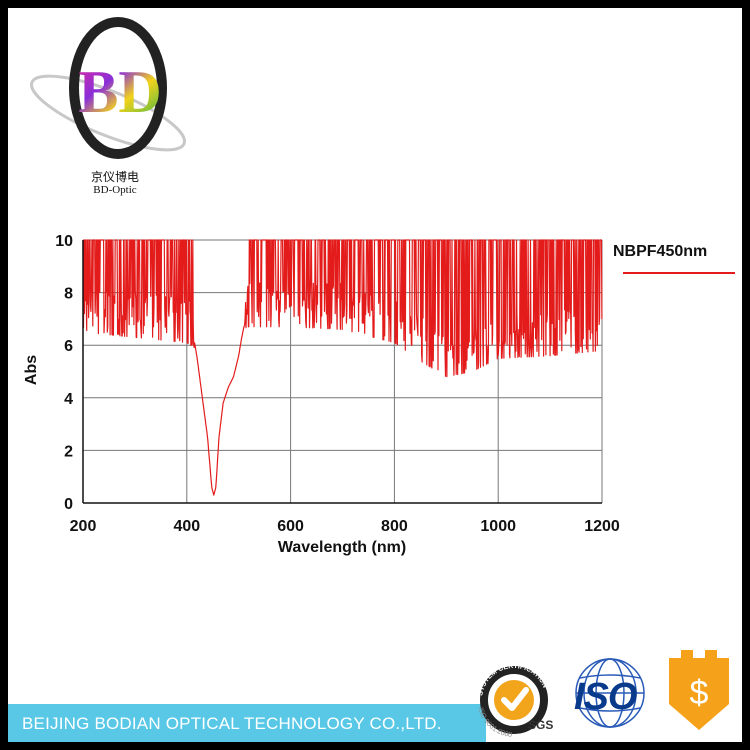 The image size is (750, 750). What do you see at coordinates (68, 504) in the screenshot?
I see `y-tick-label: 0` at bounding box center [68, 504].